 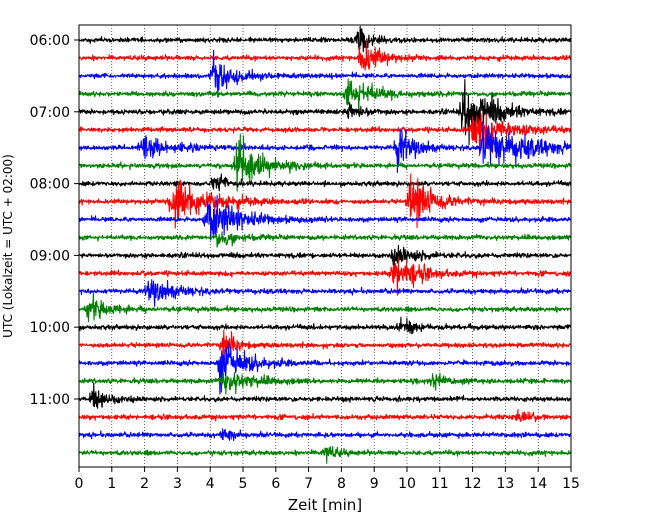 What do you see at coordinates (275, 484) in the screenshot?
I see `x-tick-label: 6` at bounding box center [275, 484].